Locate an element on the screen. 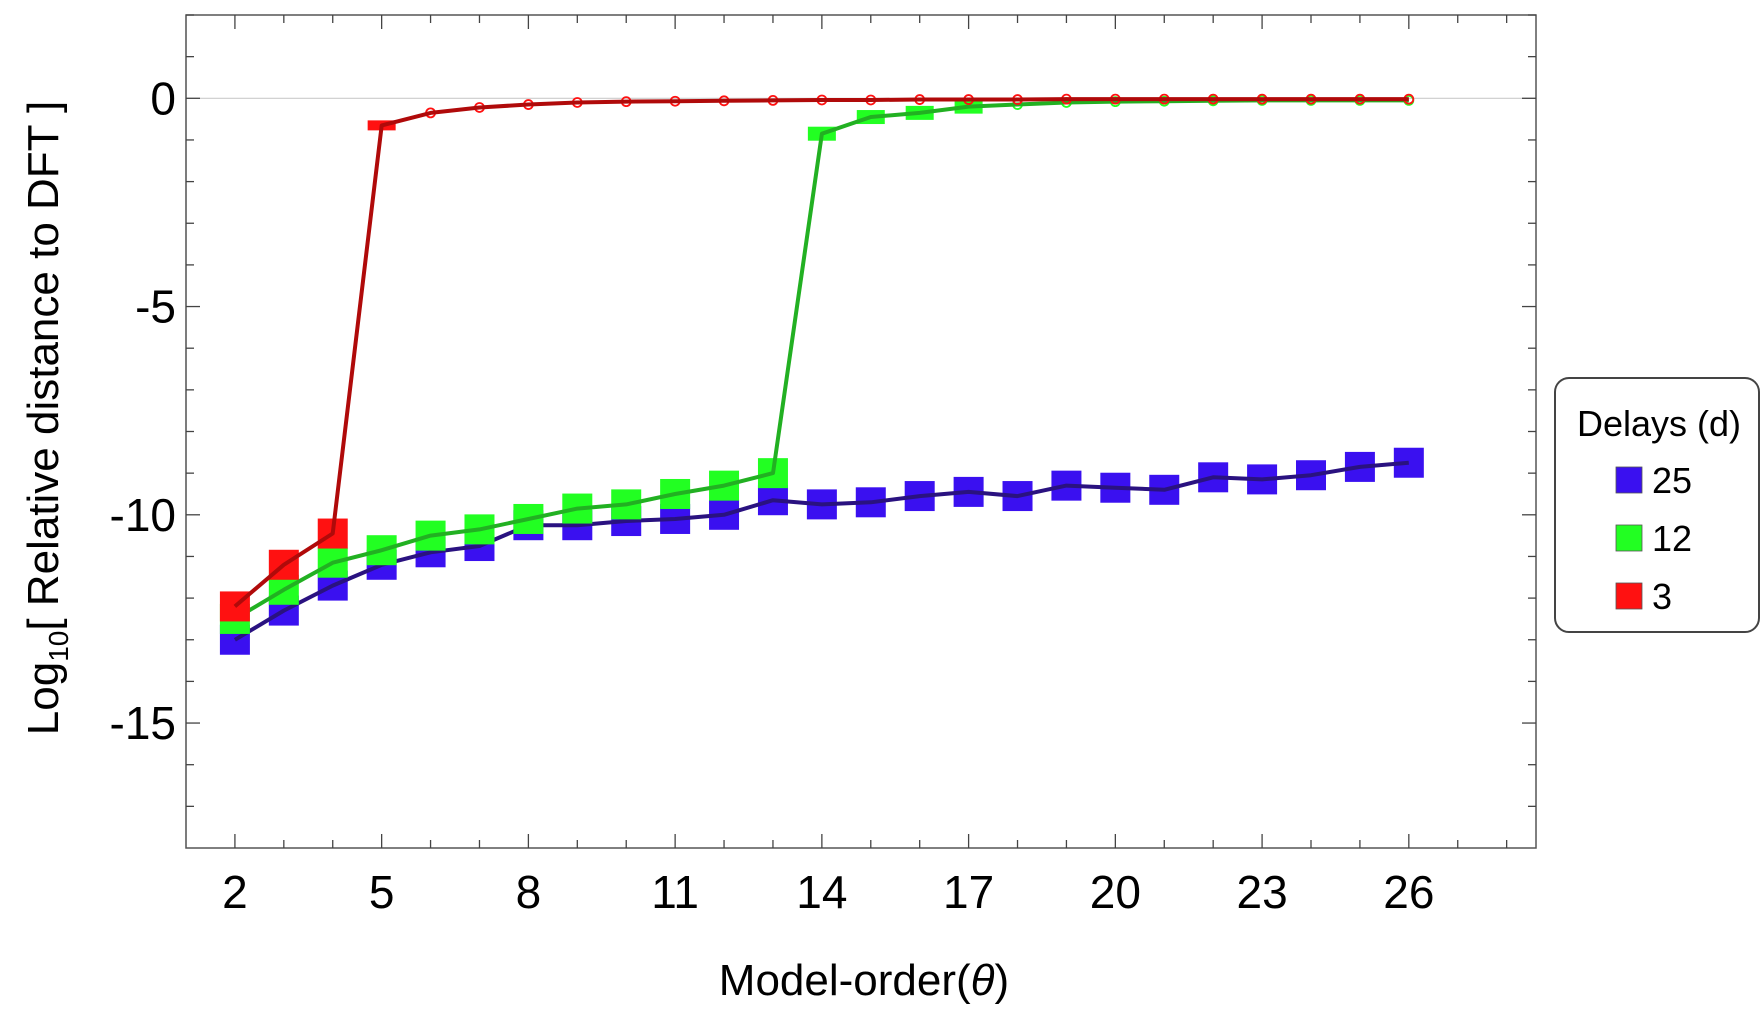 Image resolution: width=1764 pixels, height=1011 pixels. x-tick-label: 23 is located at coordinates (1262, 892).